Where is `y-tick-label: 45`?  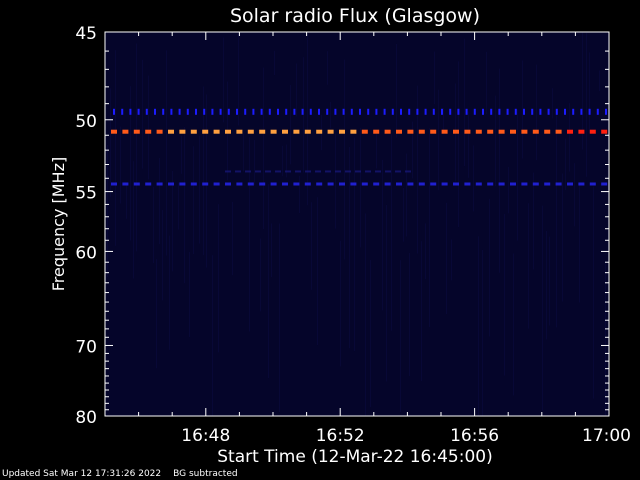
y-tick-label: 45 is located at coordinates (86, 34).